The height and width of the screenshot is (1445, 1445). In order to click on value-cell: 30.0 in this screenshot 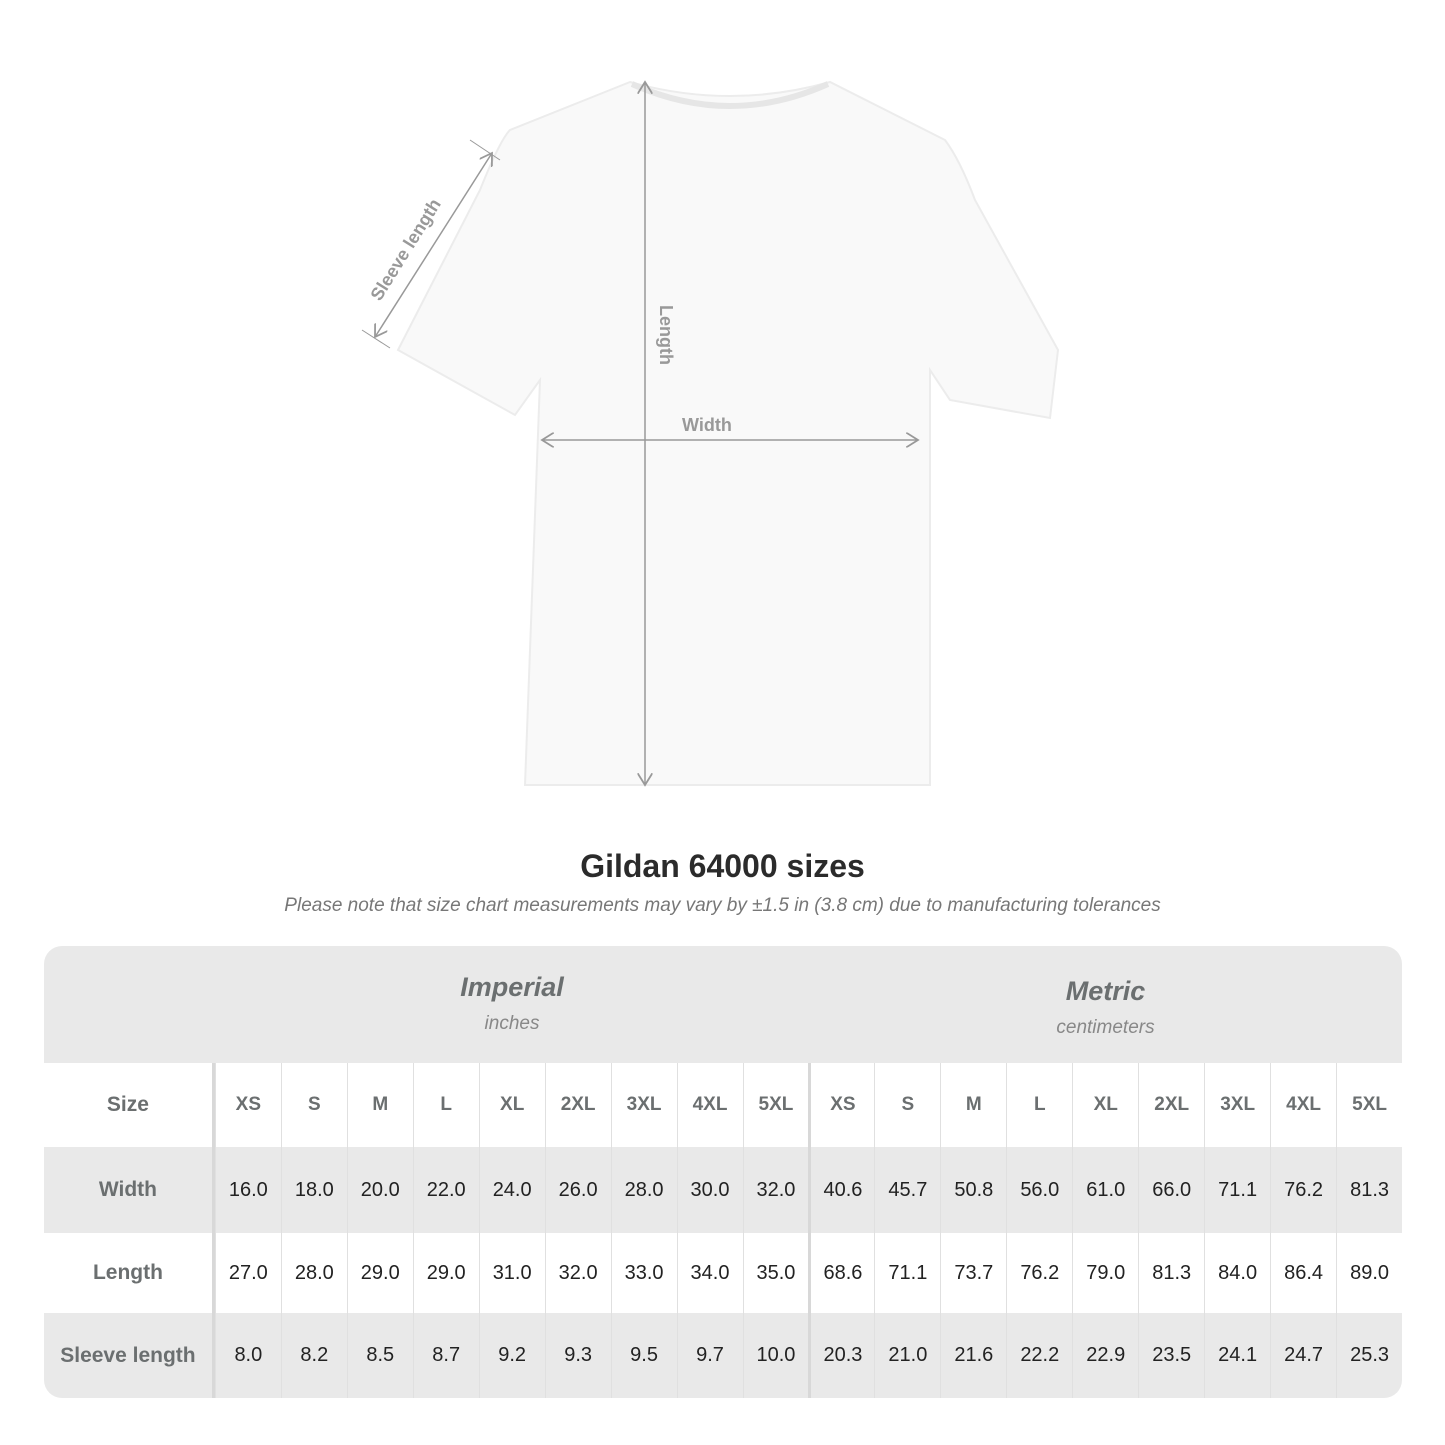, I will do `click(709, 1190)`.